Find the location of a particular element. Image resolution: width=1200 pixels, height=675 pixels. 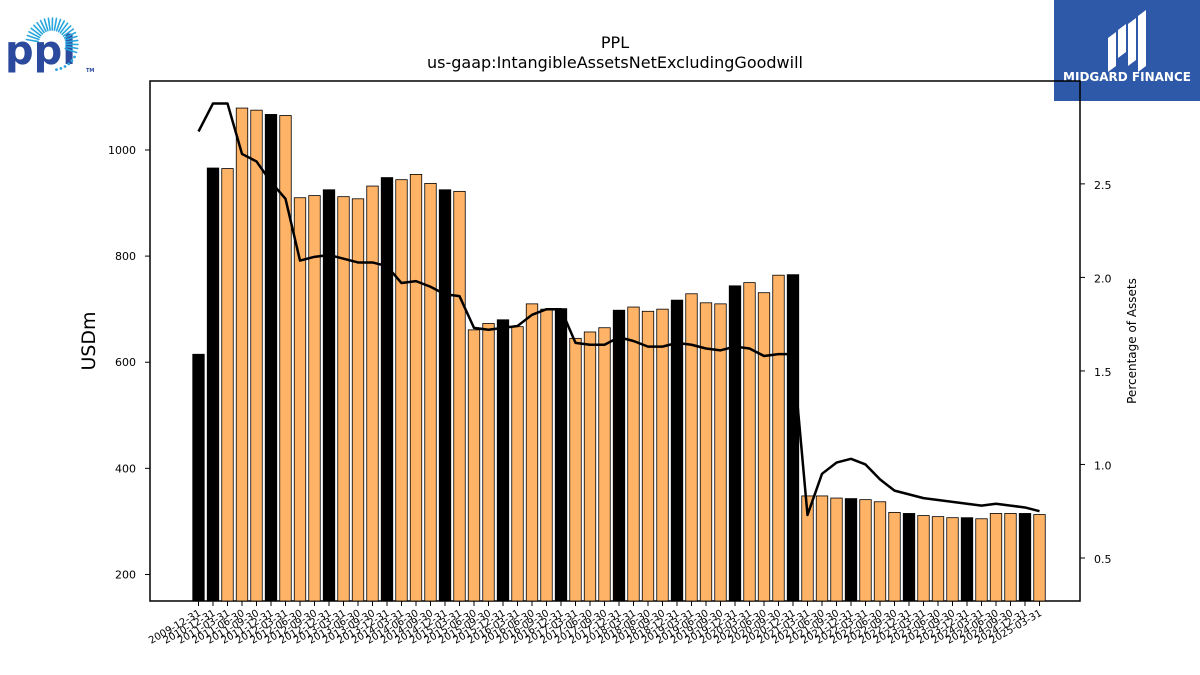

y-axis-left: 200 400 600 800 1000 is located at coordinates (129, 362).